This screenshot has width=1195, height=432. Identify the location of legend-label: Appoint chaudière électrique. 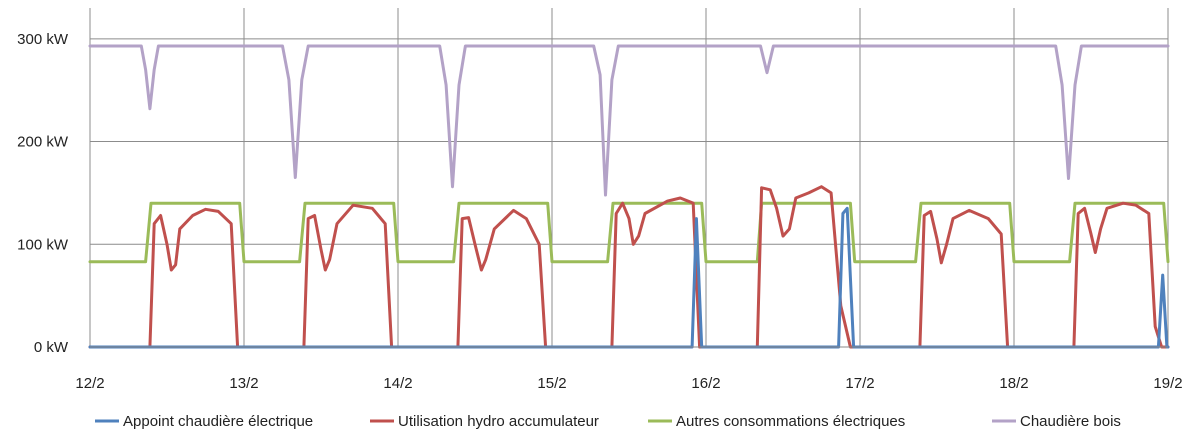
(218, 421).